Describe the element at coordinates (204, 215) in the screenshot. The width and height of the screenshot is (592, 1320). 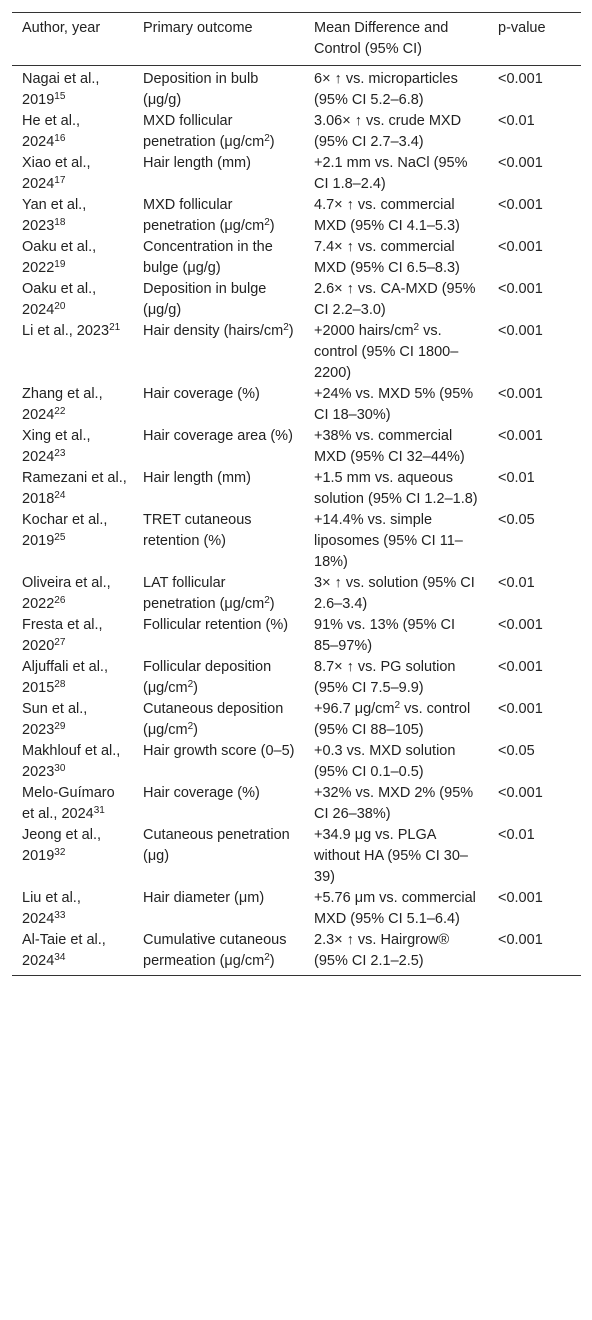
I see `cell-text: MXD follicular penetration (μg/cm` at that location.